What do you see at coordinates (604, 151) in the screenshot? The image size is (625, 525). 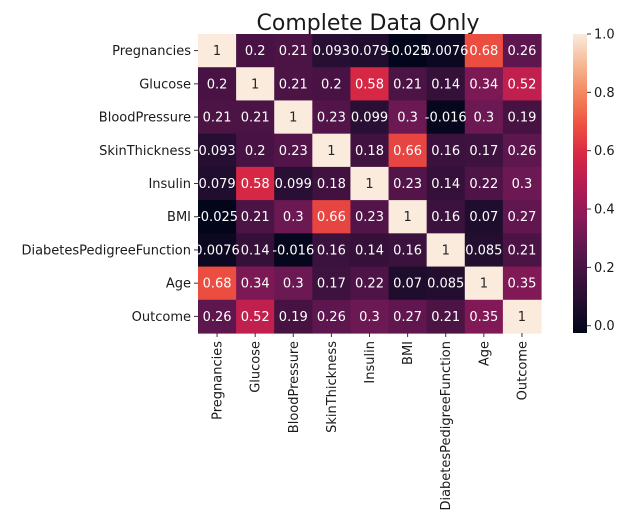 I see `colorbar-tick-label: 0.6` at bounding box center [604, 151].